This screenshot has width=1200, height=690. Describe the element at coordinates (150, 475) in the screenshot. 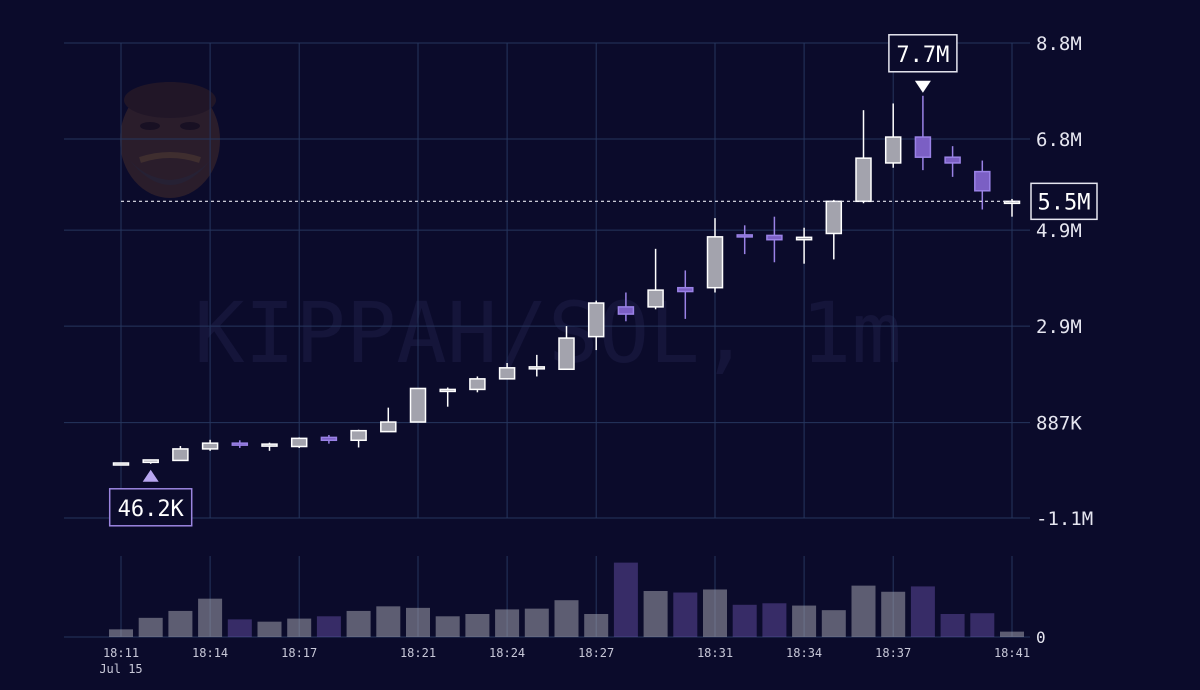

I see `low-marker-icon` at that location.